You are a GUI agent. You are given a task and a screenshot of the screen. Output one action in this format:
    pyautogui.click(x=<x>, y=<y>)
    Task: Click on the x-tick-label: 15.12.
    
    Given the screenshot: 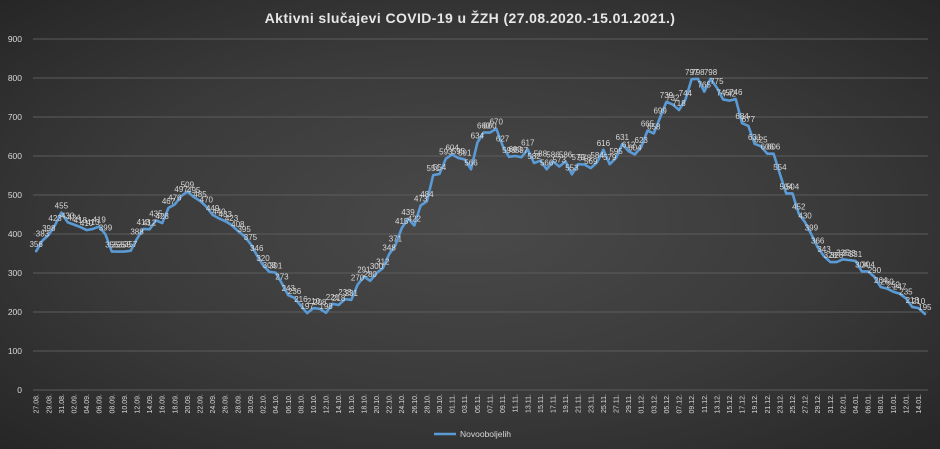 What is the action you would take?
    pyautogui.click(x=730, y=404)
    